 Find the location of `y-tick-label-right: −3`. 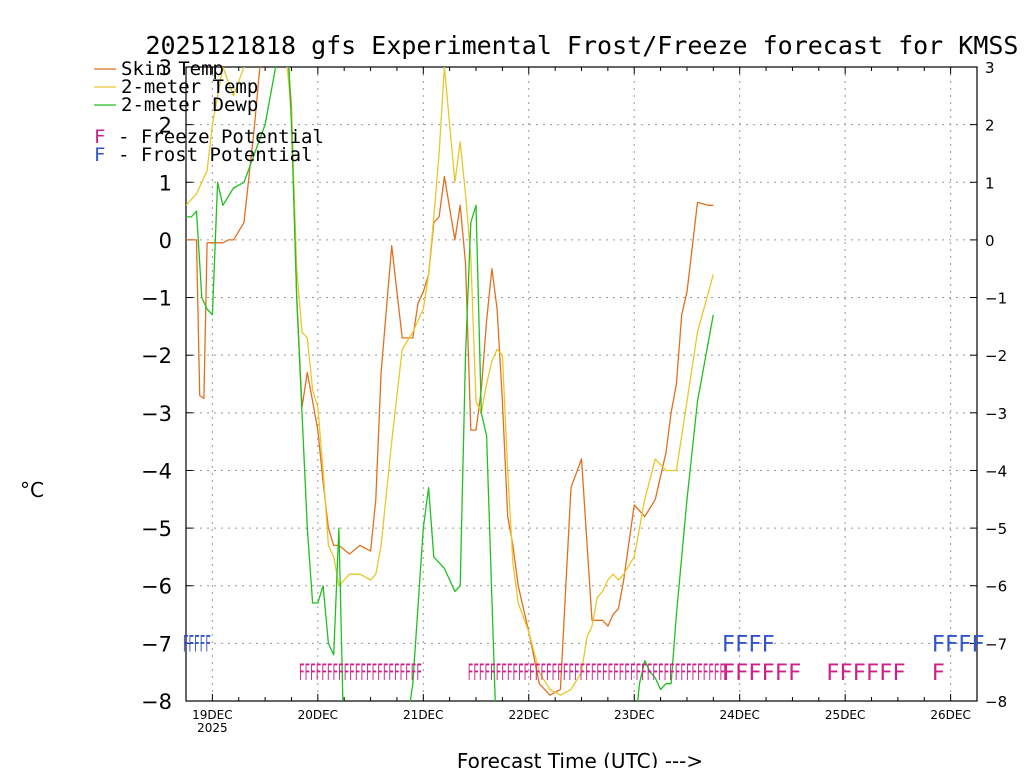

y-tick-label-right: −3 is located at coordinates (996, 414).